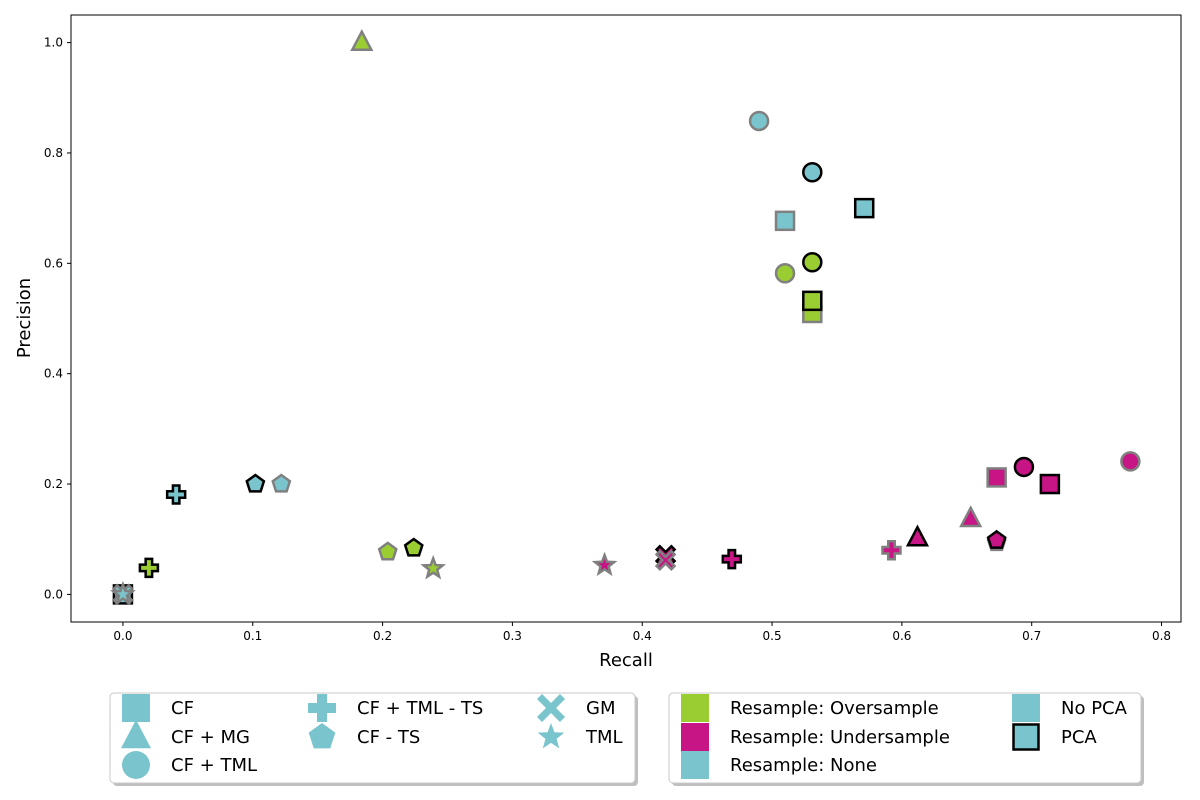 The width and height of the screenshot is (1200, 800). Describe the element at coordinates (53, 43) in the screenshot. I see `y-tick-label: 1.0` at that location.